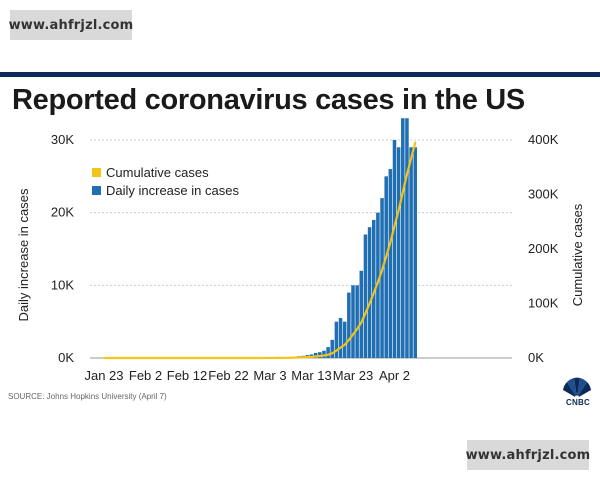  What do you see at coordinates (228, 375) in the screenshot?
I see `x-tick-label: Feb 22` at bounding box center [228, 375].